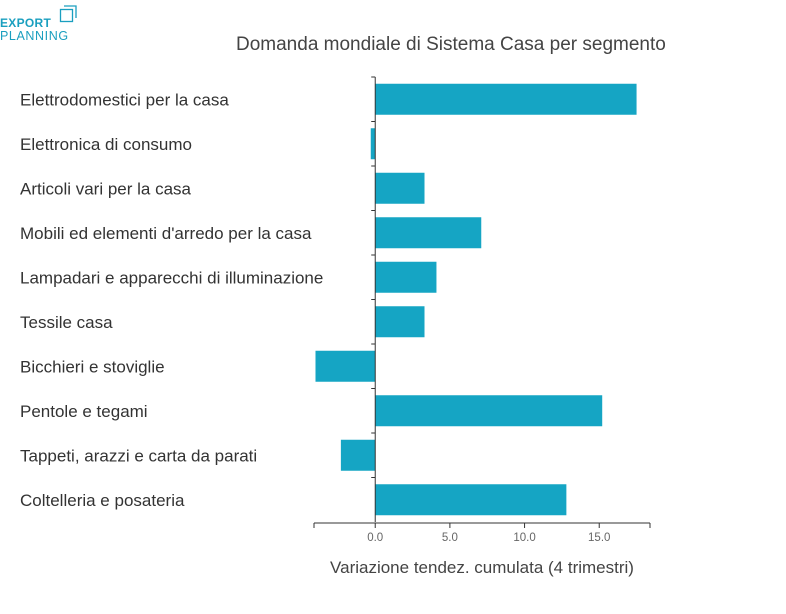  What do you see at coordinates (599, 538) in the screenshot?
I see `x-tick-label: 15.0` at bounding box center [599, 538].